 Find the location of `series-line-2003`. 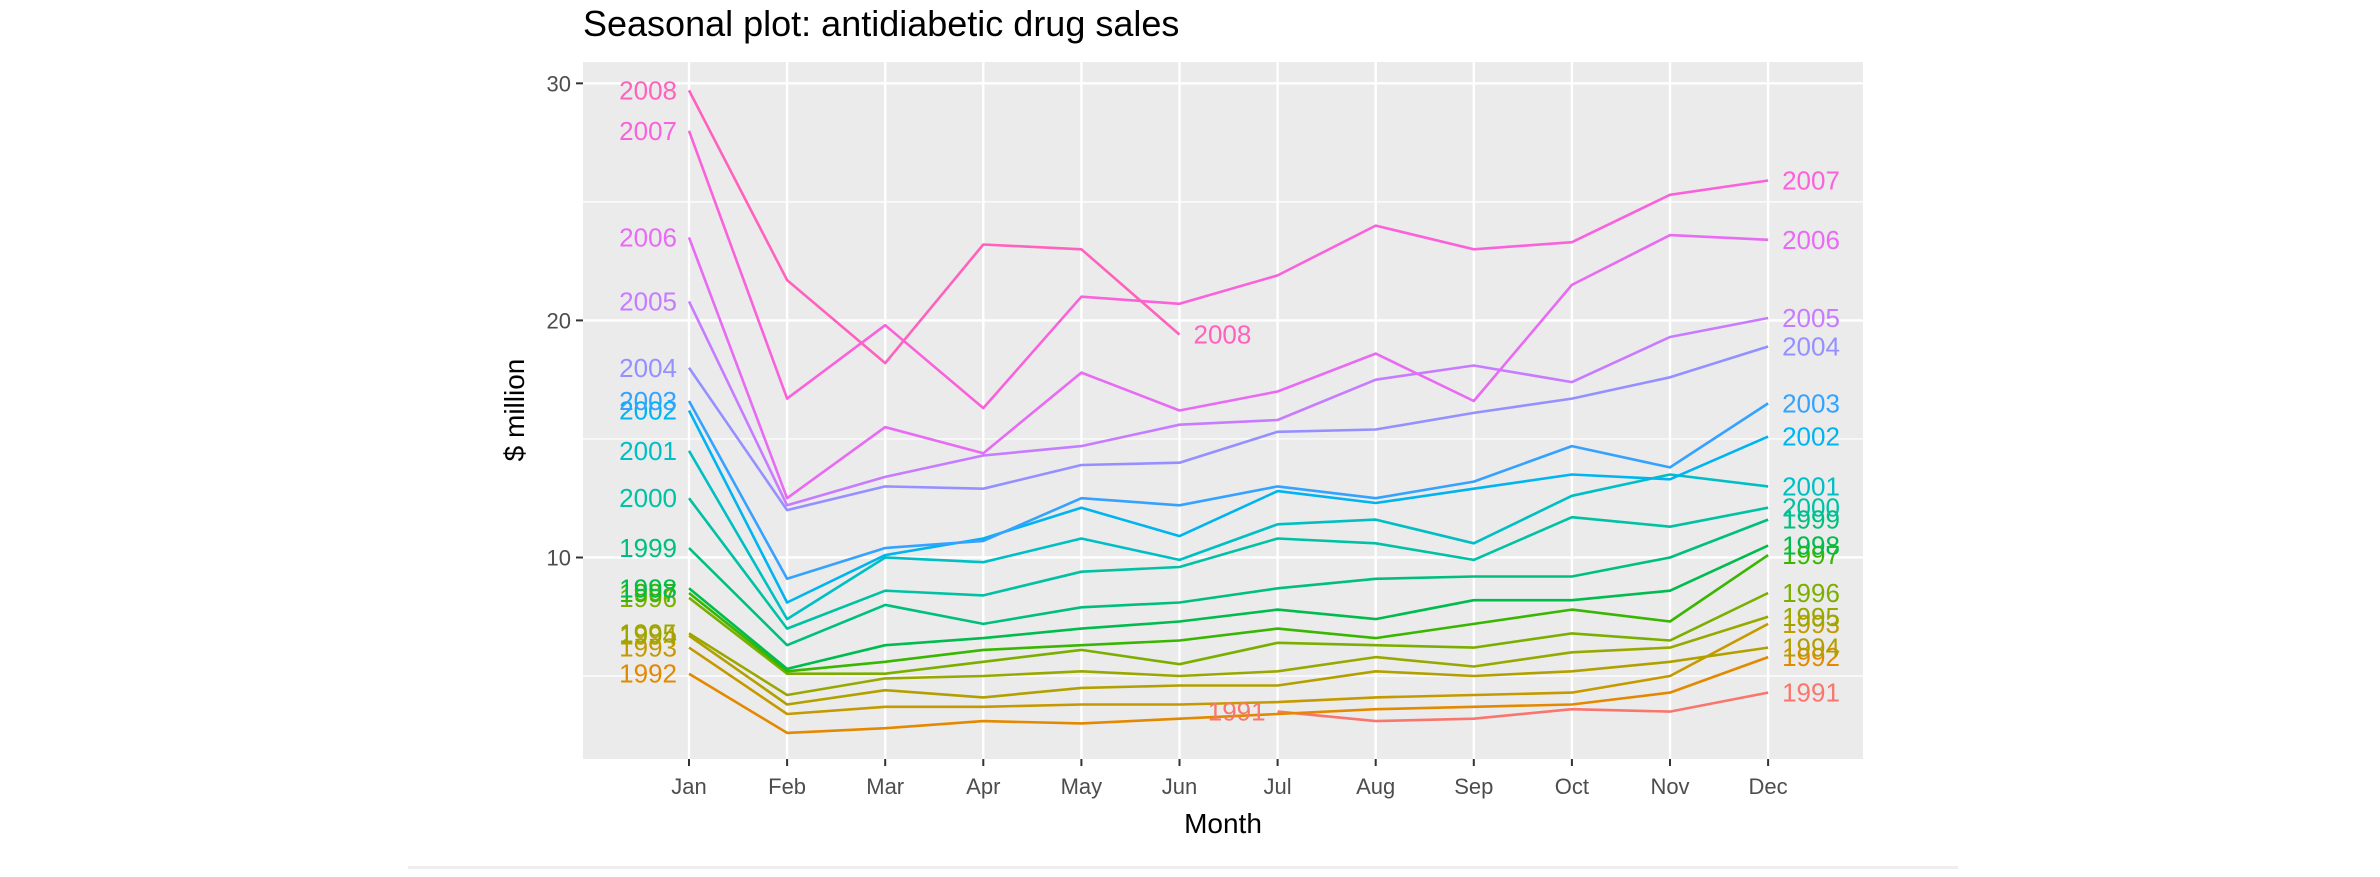

series-line-2003 is located at coordinates (1228, 490).